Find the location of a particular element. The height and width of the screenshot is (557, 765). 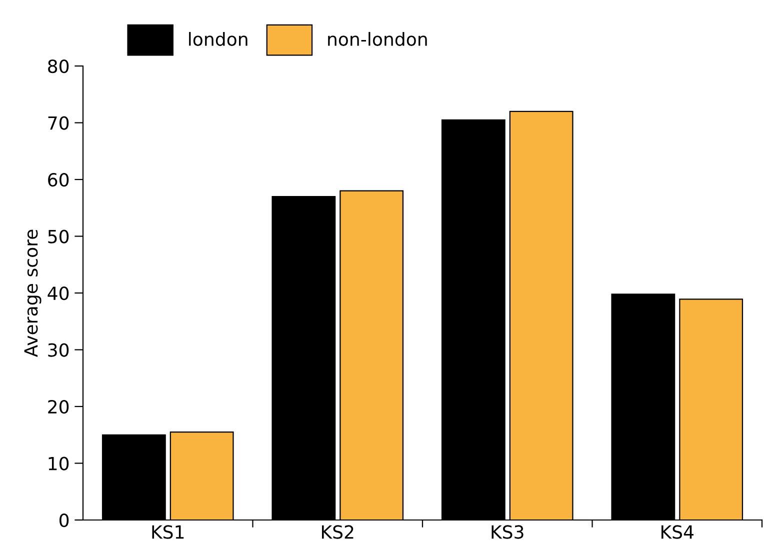

y-tick-label: 80 is located at coordinates (58, 66).